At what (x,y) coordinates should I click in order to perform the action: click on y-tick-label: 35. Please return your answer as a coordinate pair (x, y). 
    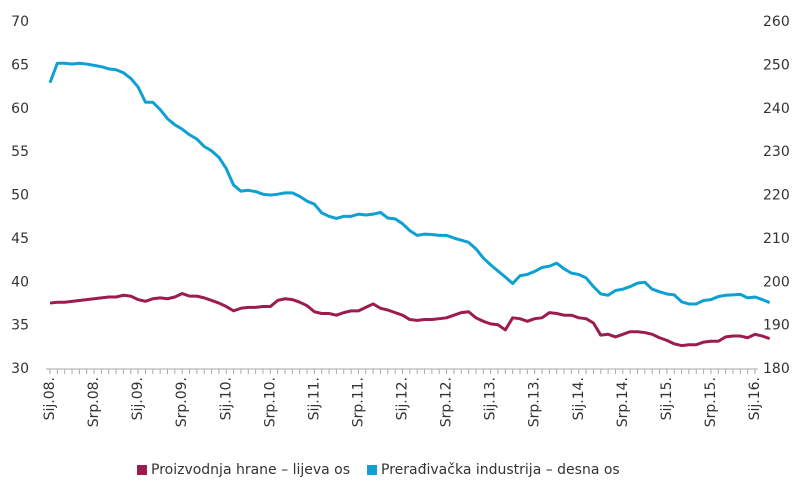
    Looking at the image, I should click on (20, 326).